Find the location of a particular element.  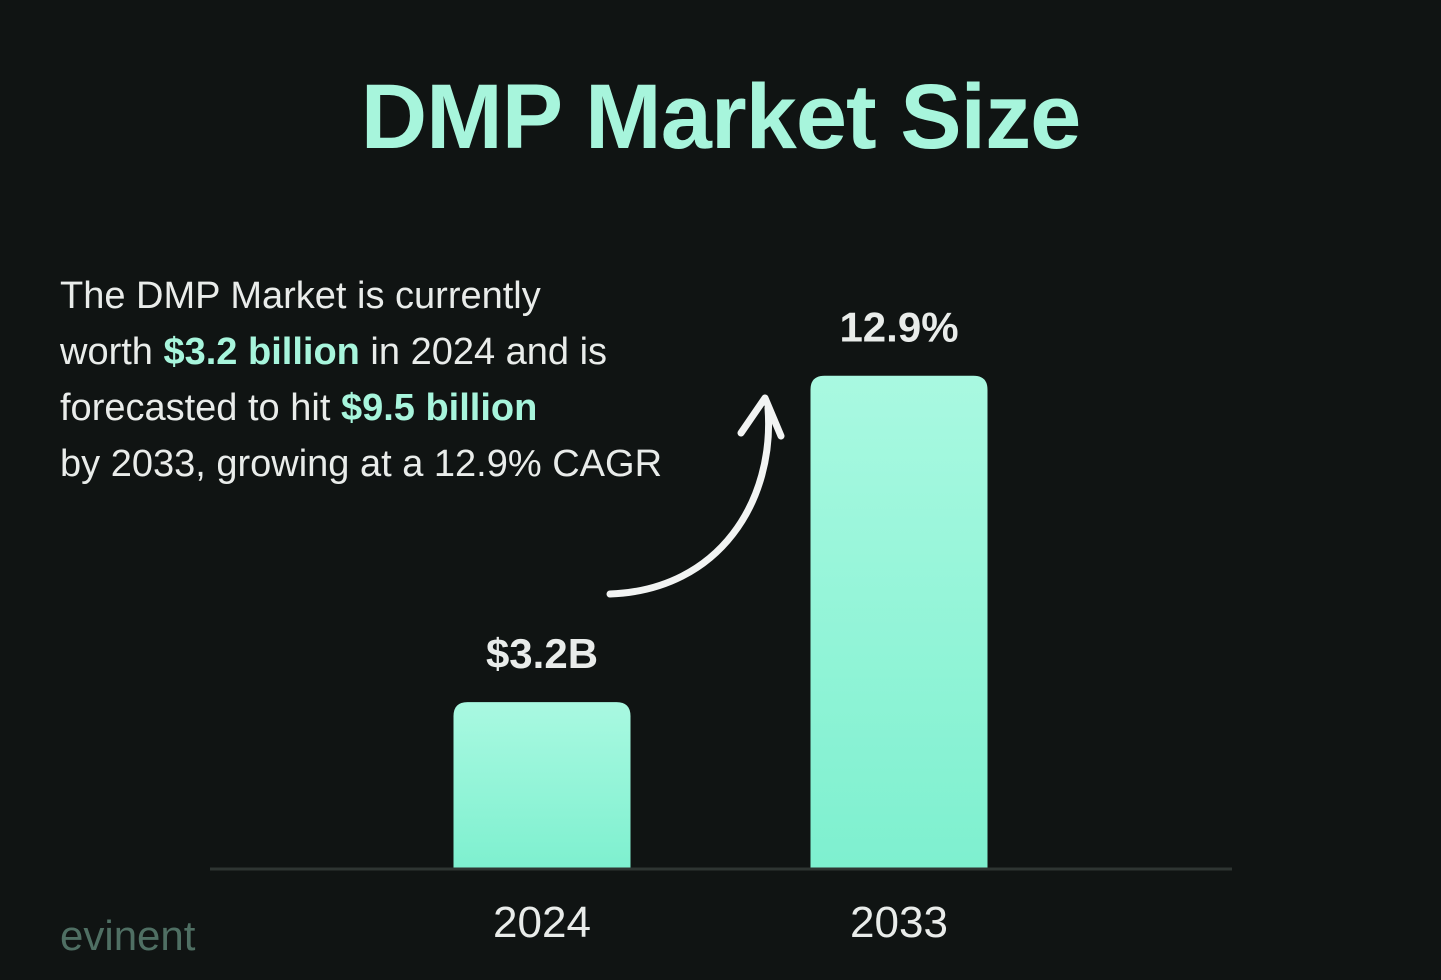

description-line-2: worth $3.2 billion in 2024 and is is located at coordinates (410, 352).